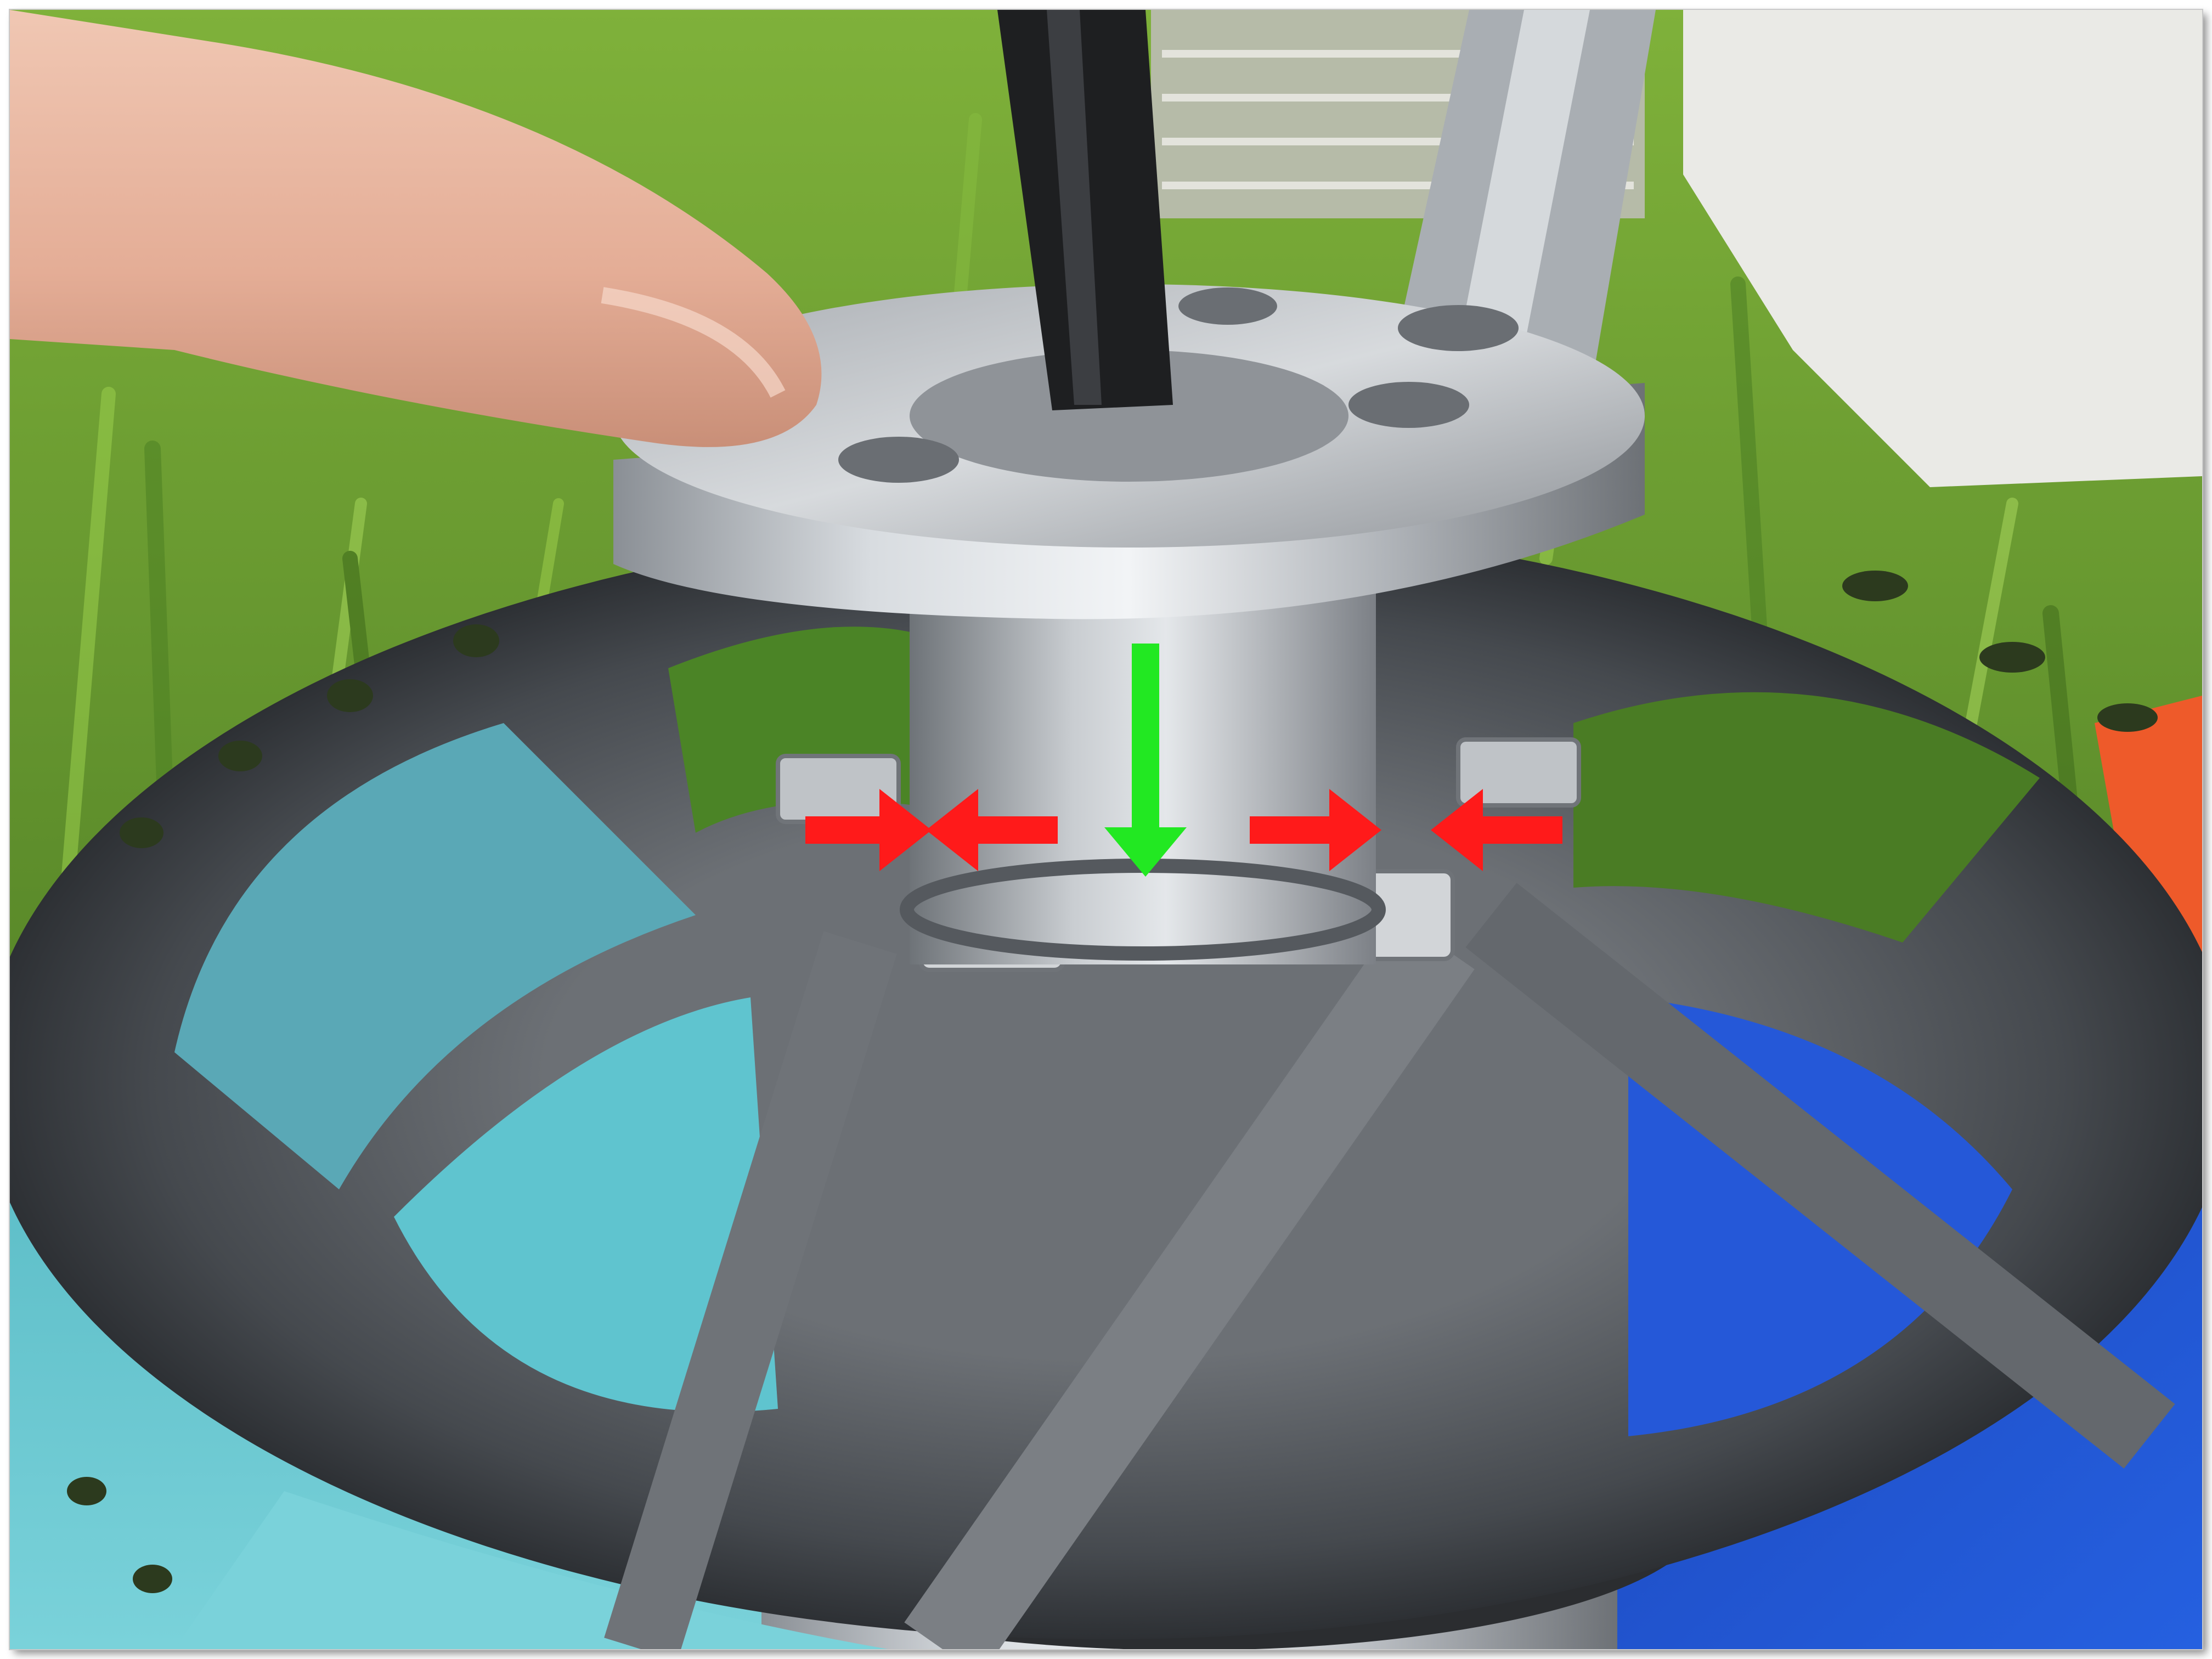 This screenshot has height=1659, width=2212. I want to click on white-structure, so click(1943, 249).